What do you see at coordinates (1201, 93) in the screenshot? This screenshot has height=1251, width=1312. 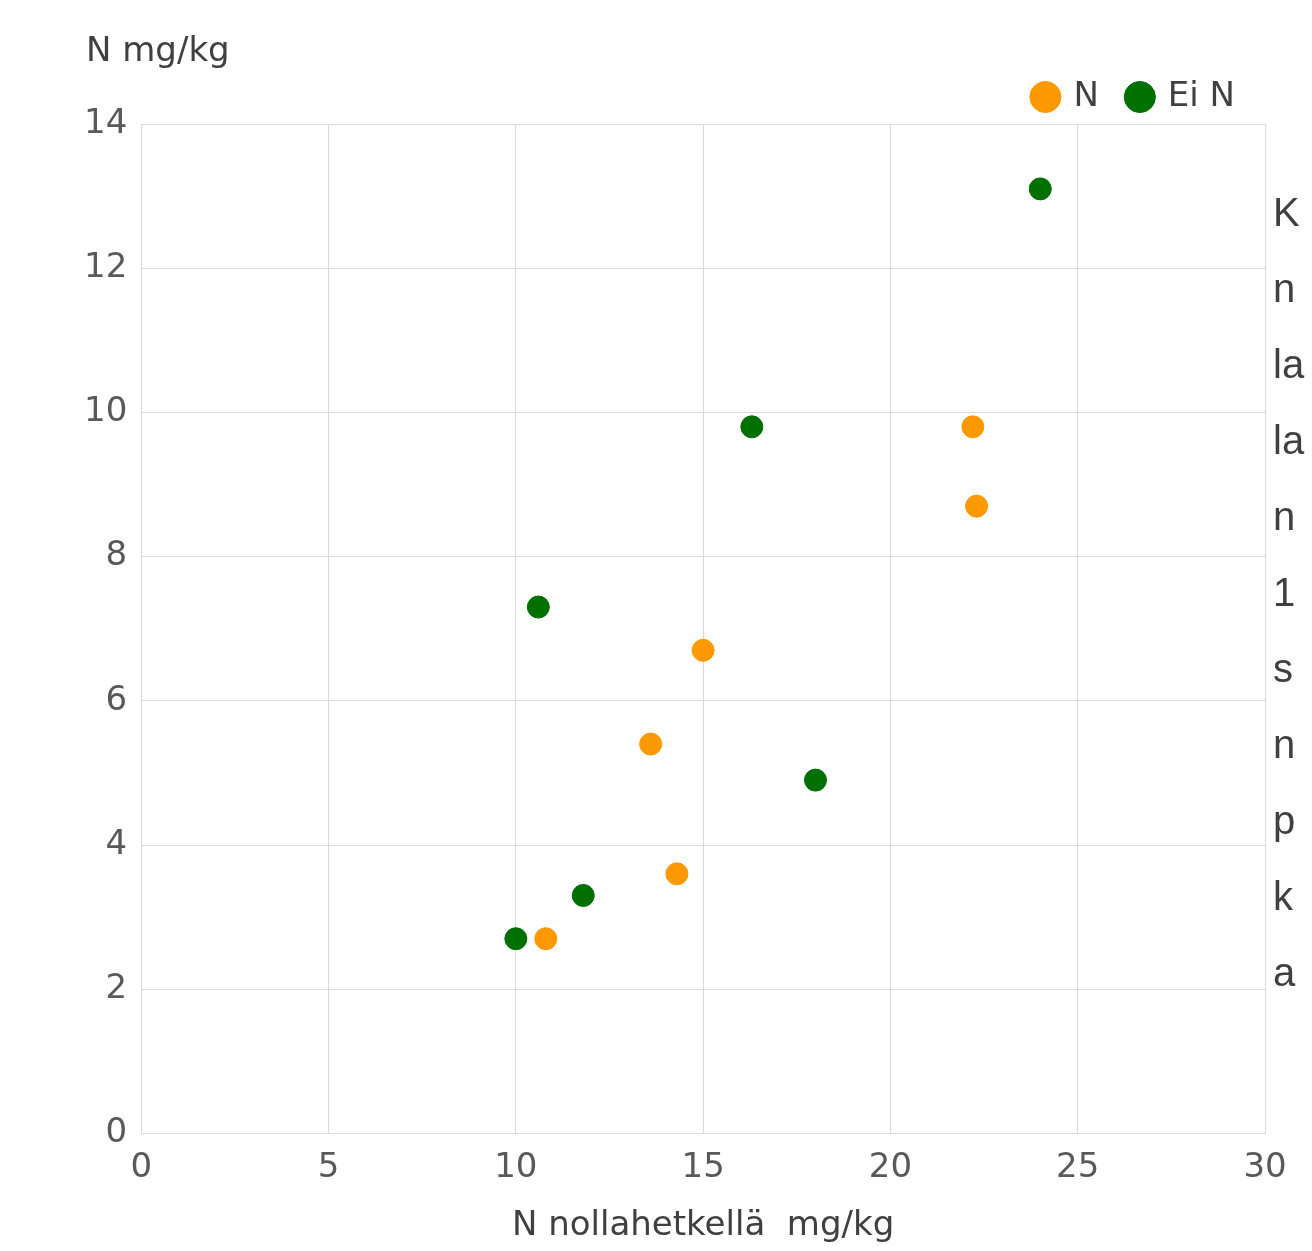 I see `legend-label: Ei N` at bounding box center [1201, 93].